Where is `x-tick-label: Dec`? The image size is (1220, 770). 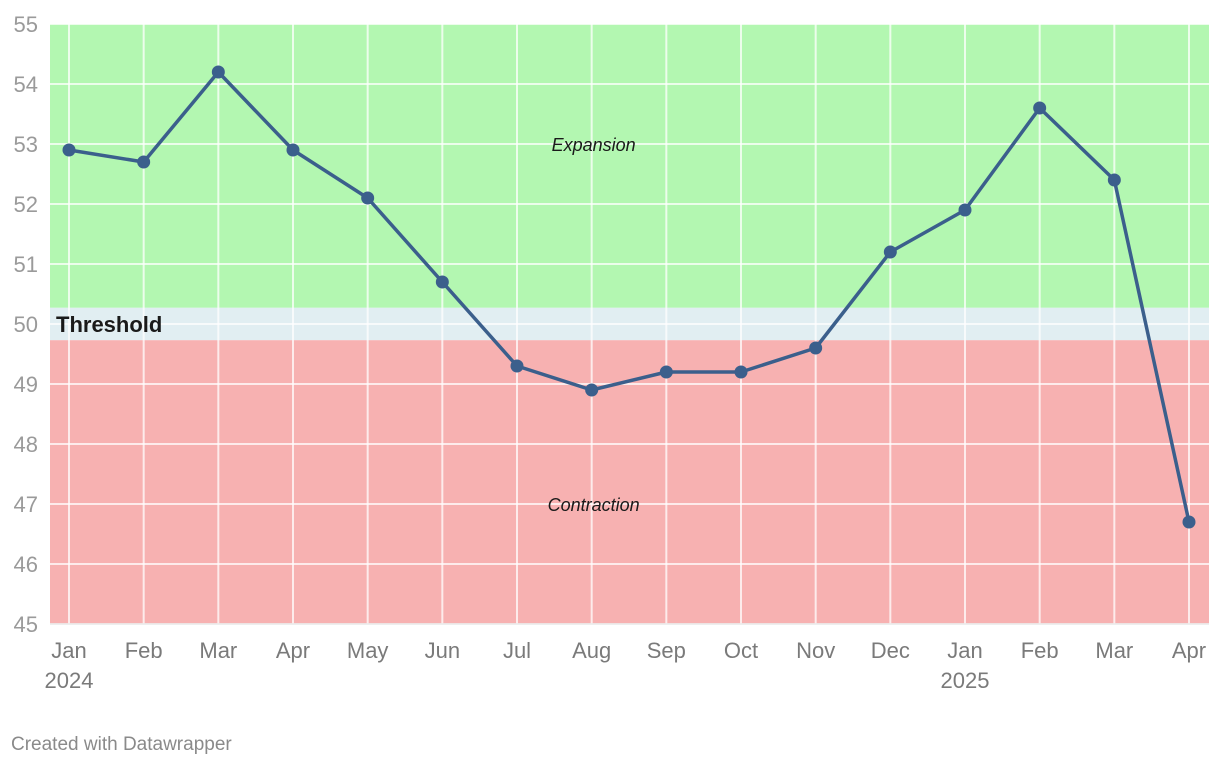 x-tick-label: Dec is located at coordinates (890, 650).